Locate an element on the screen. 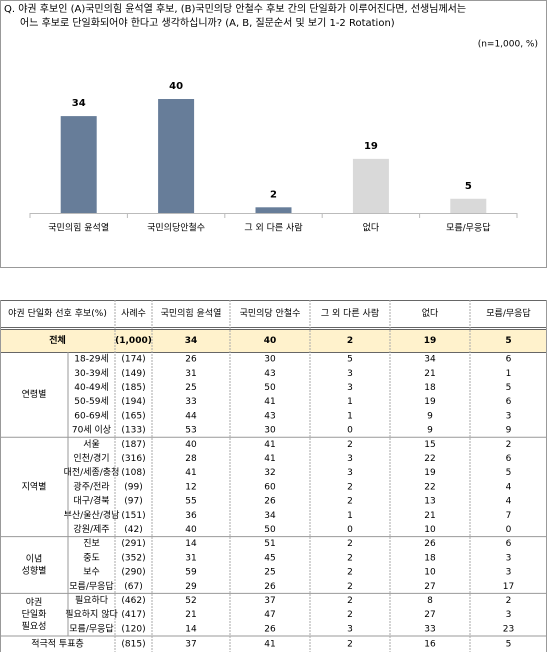  cell-value: 59 is located at coordinates (191, 573).